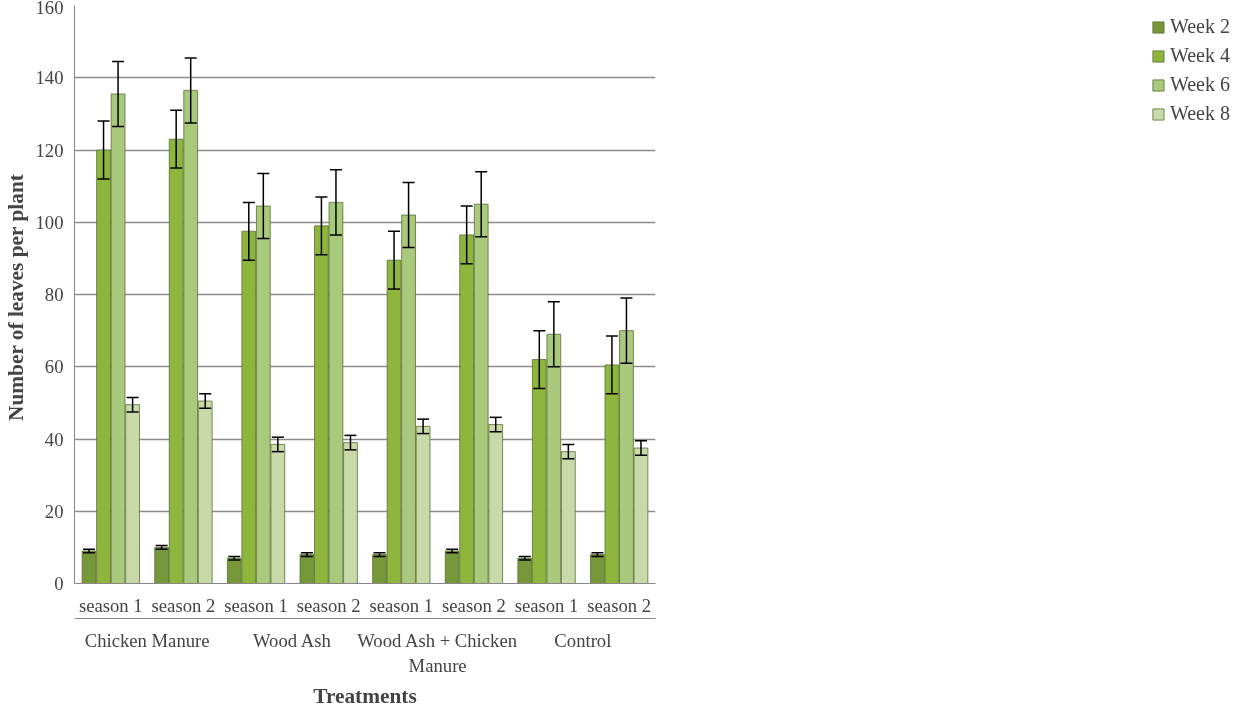  Describe the element at coordinates (1199, 113) in the screenshot. I see `legend-label: Week 8` at that location.